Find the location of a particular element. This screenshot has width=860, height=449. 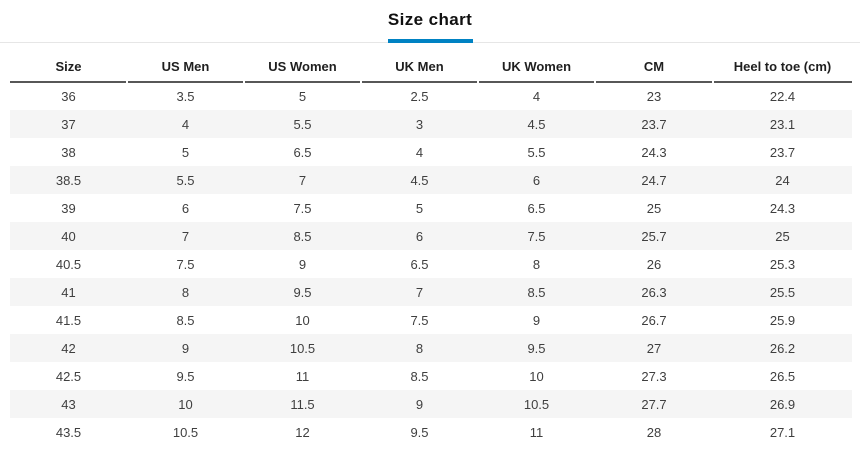

table-cell: 23.1 is located at coordinates (782, 124).